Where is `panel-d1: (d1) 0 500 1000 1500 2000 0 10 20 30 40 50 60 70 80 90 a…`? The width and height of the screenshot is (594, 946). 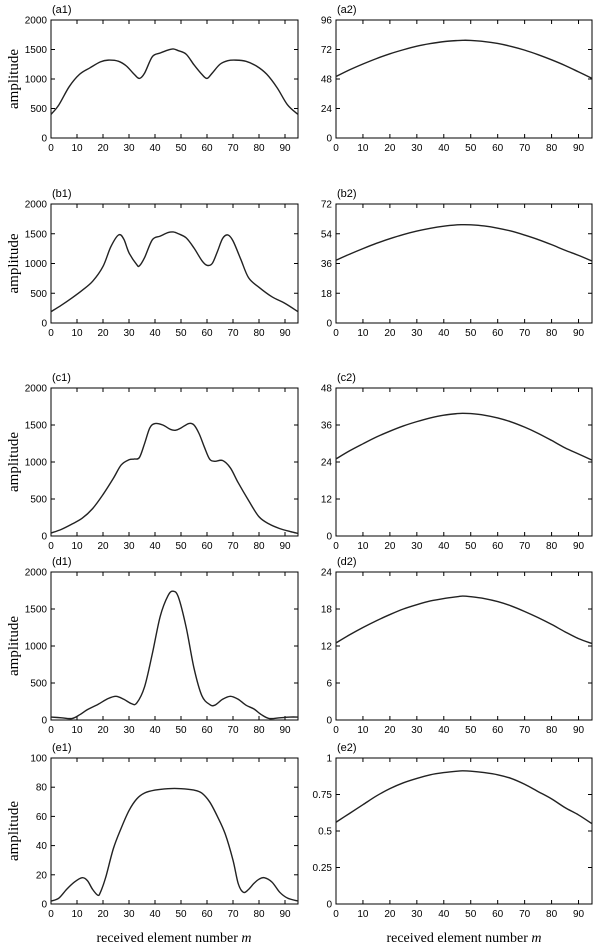
panel-d1: (d1) 0 500 1000 1500 2000 0 10 20 30 40 50 60 70 80 90 a… is located at coordinates (152, 646).